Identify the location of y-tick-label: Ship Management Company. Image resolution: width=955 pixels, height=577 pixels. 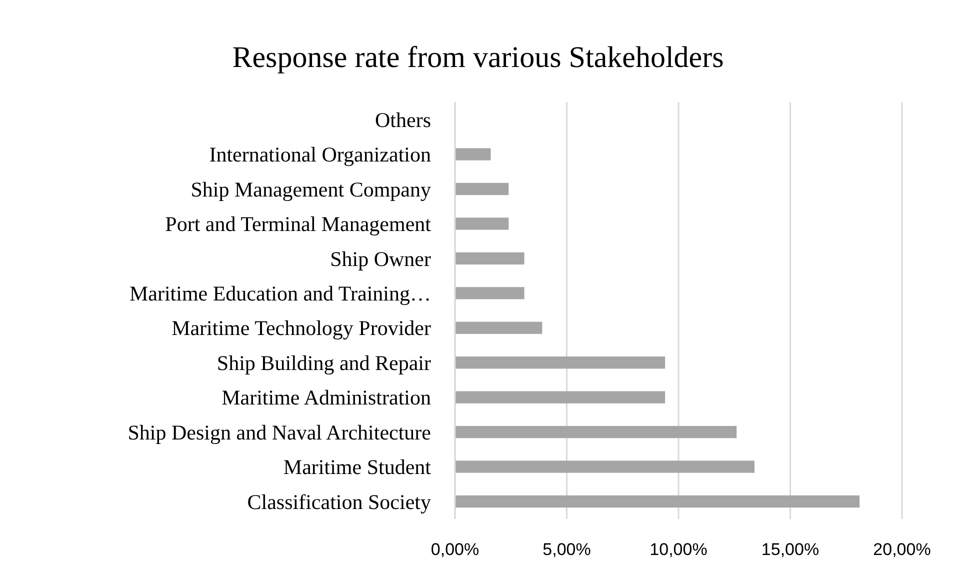
(311, 189).